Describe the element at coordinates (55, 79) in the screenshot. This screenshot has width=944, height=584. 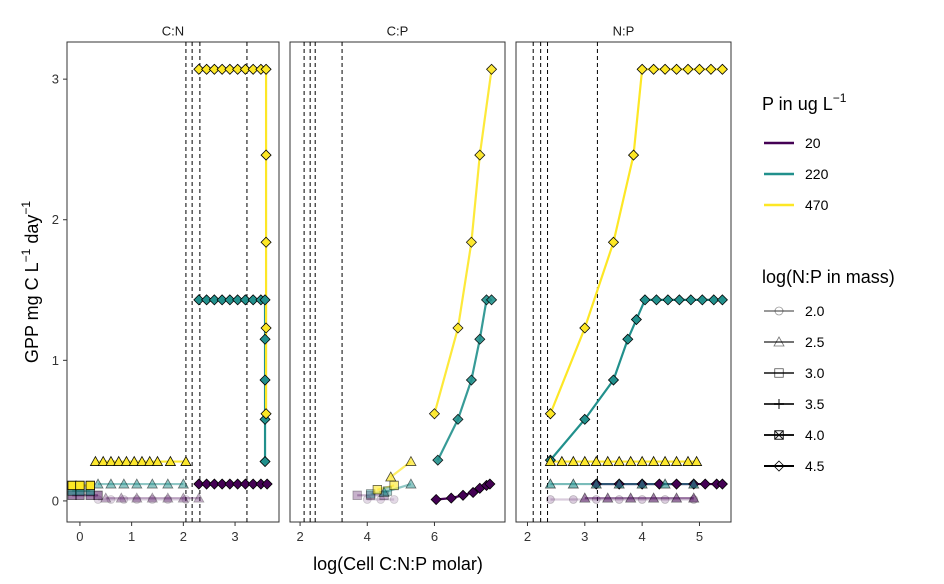
I see `y-tick-label: 3` at that location.